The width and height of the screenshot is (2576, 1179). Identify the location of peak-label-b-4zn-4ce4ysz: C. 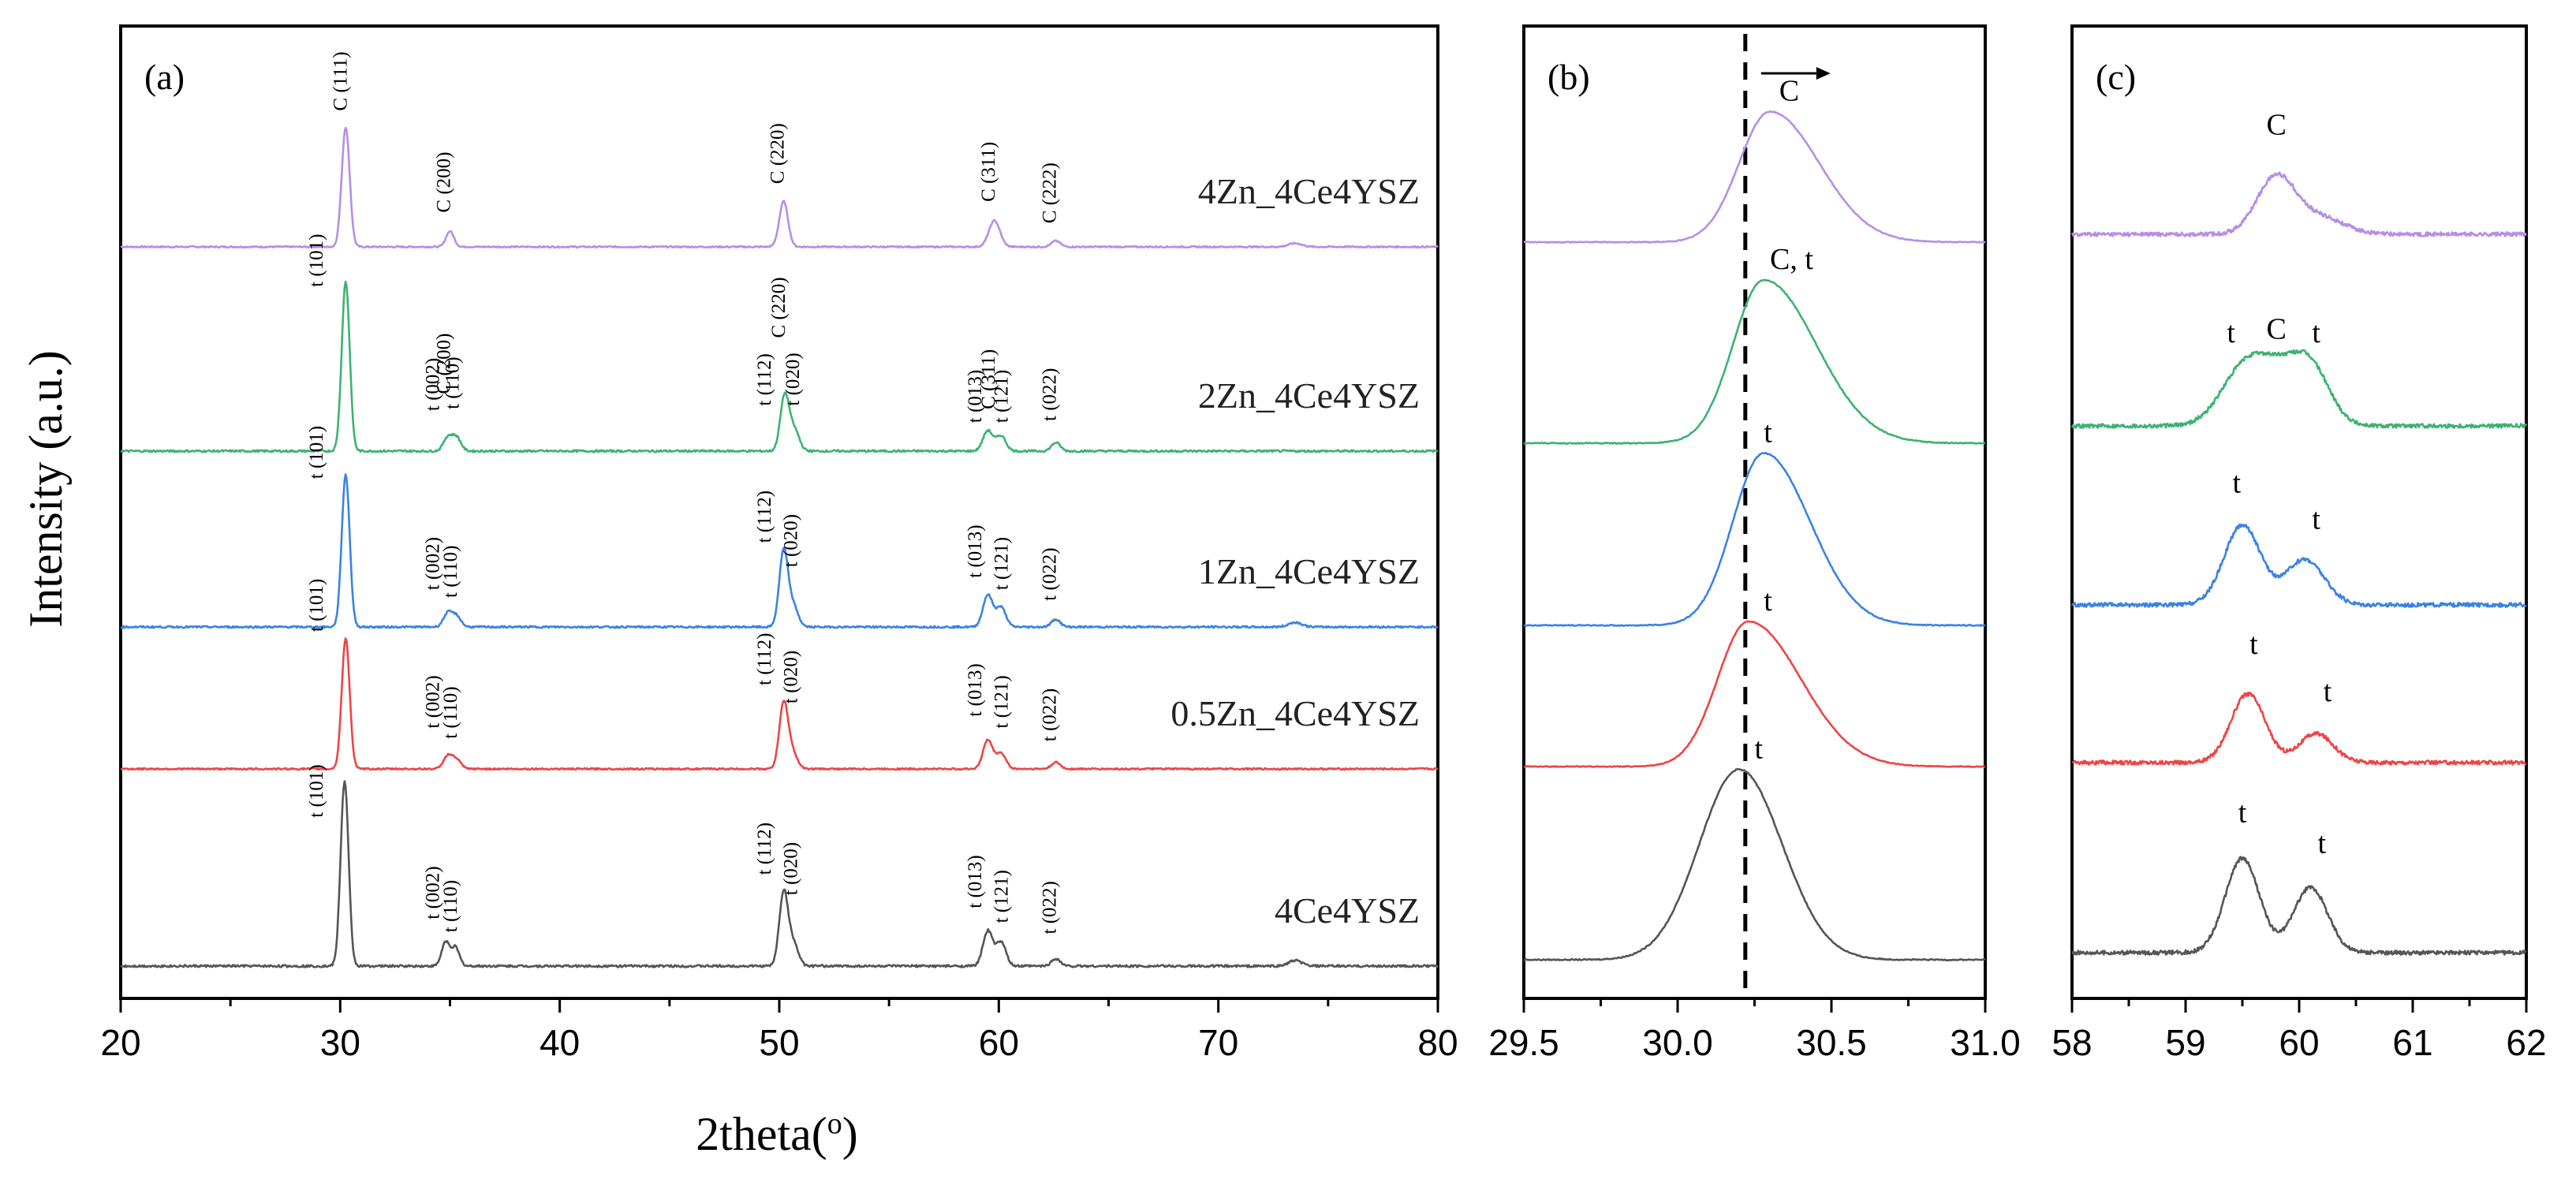
(1789, 90).